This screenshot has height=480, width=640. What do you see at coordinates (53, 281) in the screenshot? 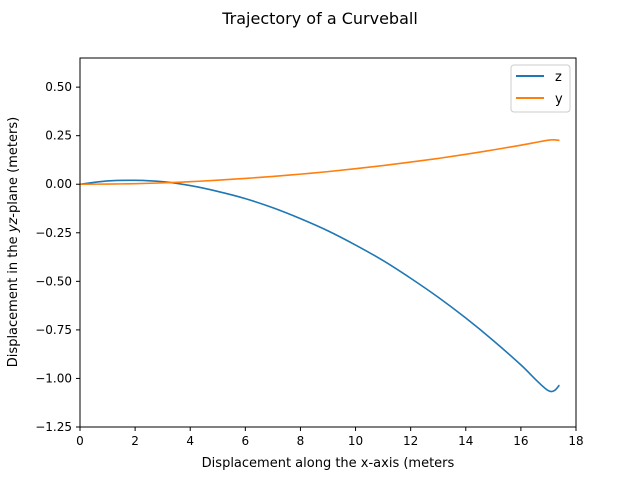
I see `y-tick-label: −0.50` at bounding box center [53, 281].